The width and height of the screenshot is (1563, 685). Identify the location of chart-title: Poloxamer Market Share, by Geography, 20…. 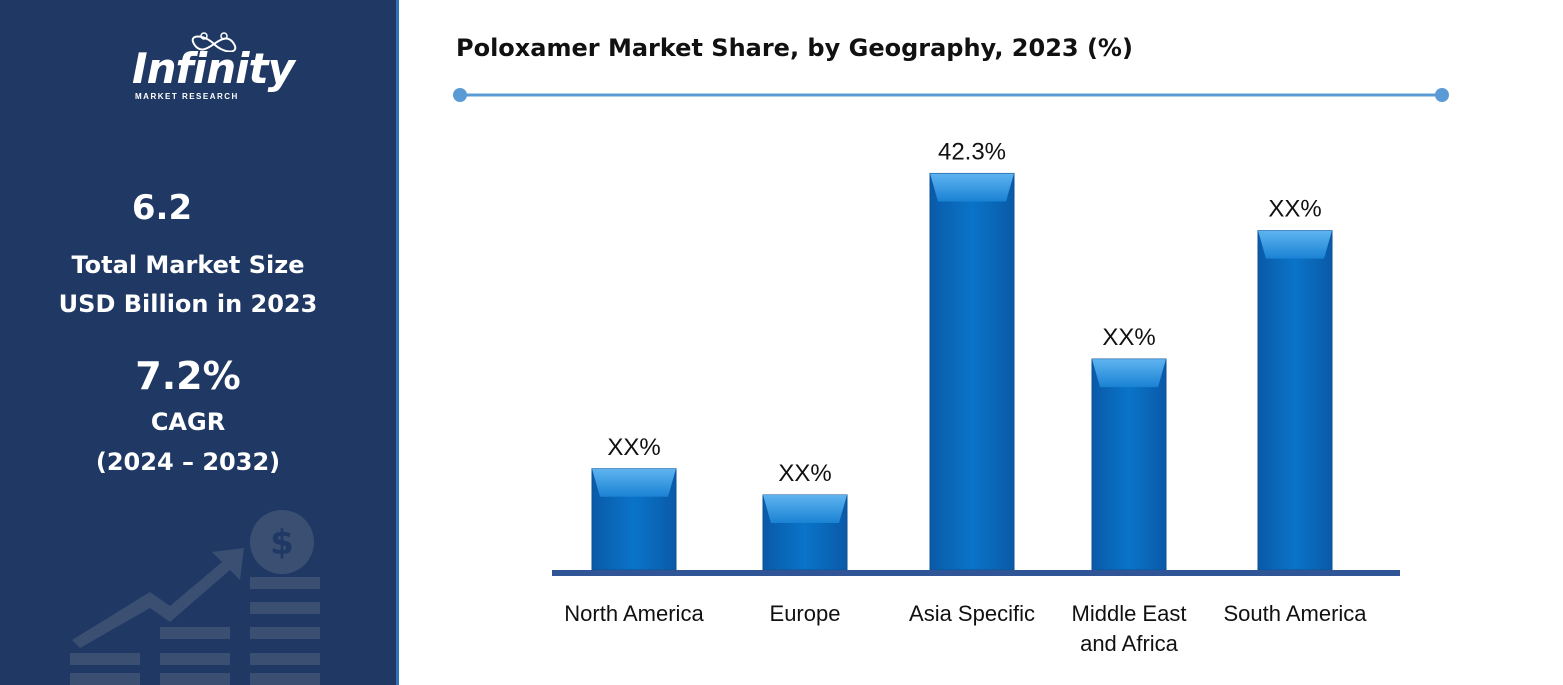
(794, 48).